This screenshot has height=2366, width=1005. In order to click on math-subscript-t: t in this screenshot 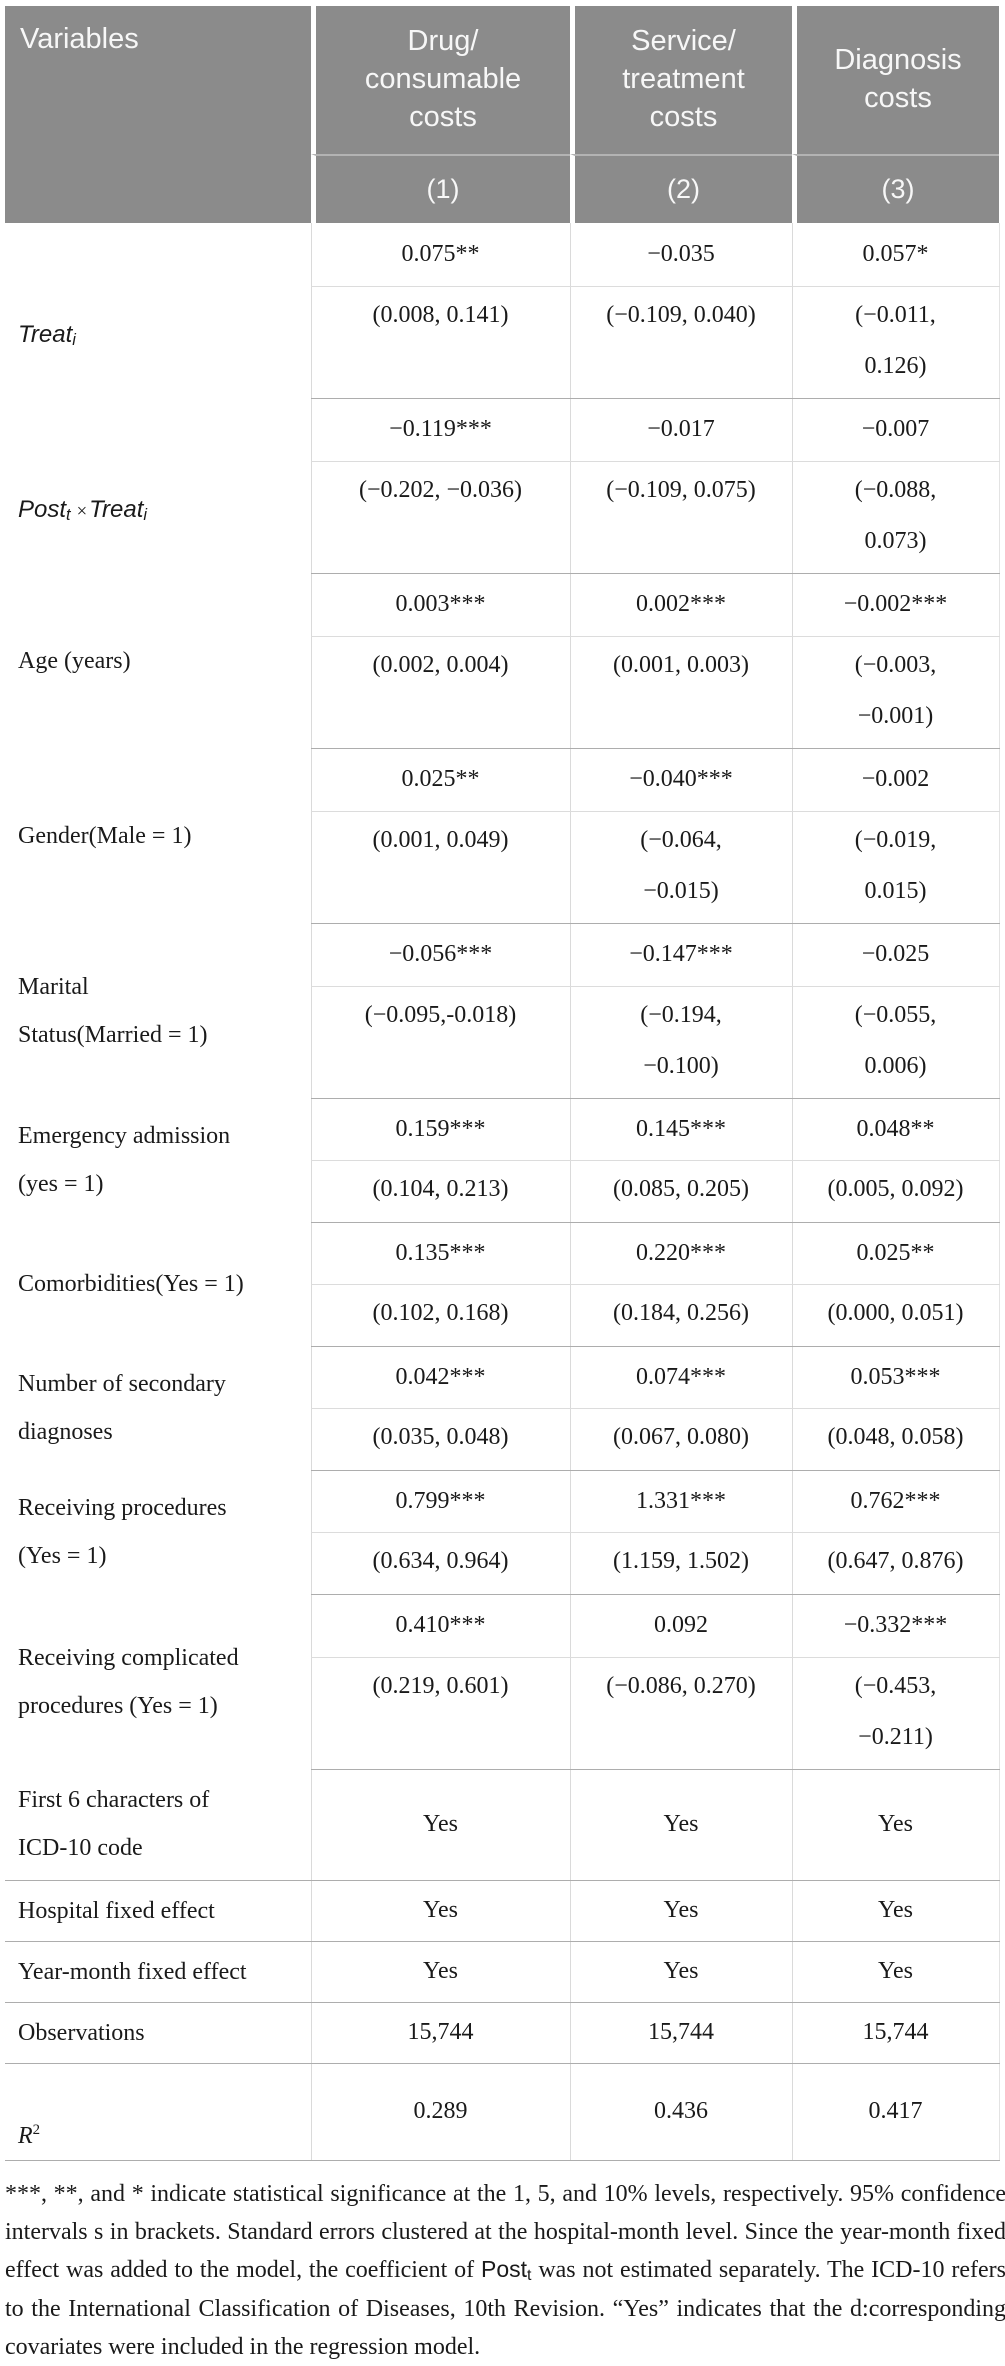, I will do `click(68, 514)`.